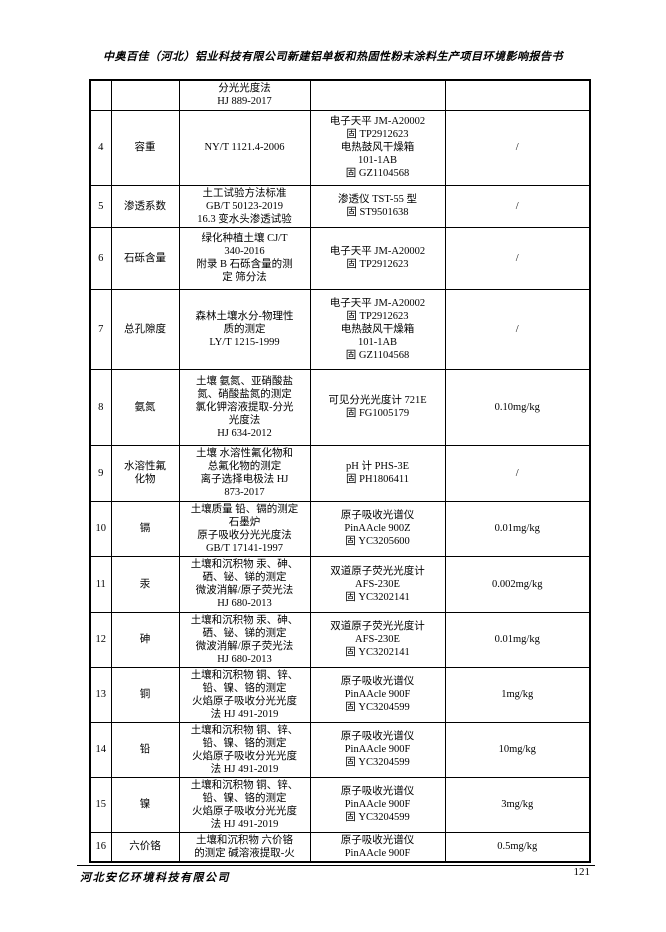  I want to click on cell-item: 氨氮, so click(145, 407).